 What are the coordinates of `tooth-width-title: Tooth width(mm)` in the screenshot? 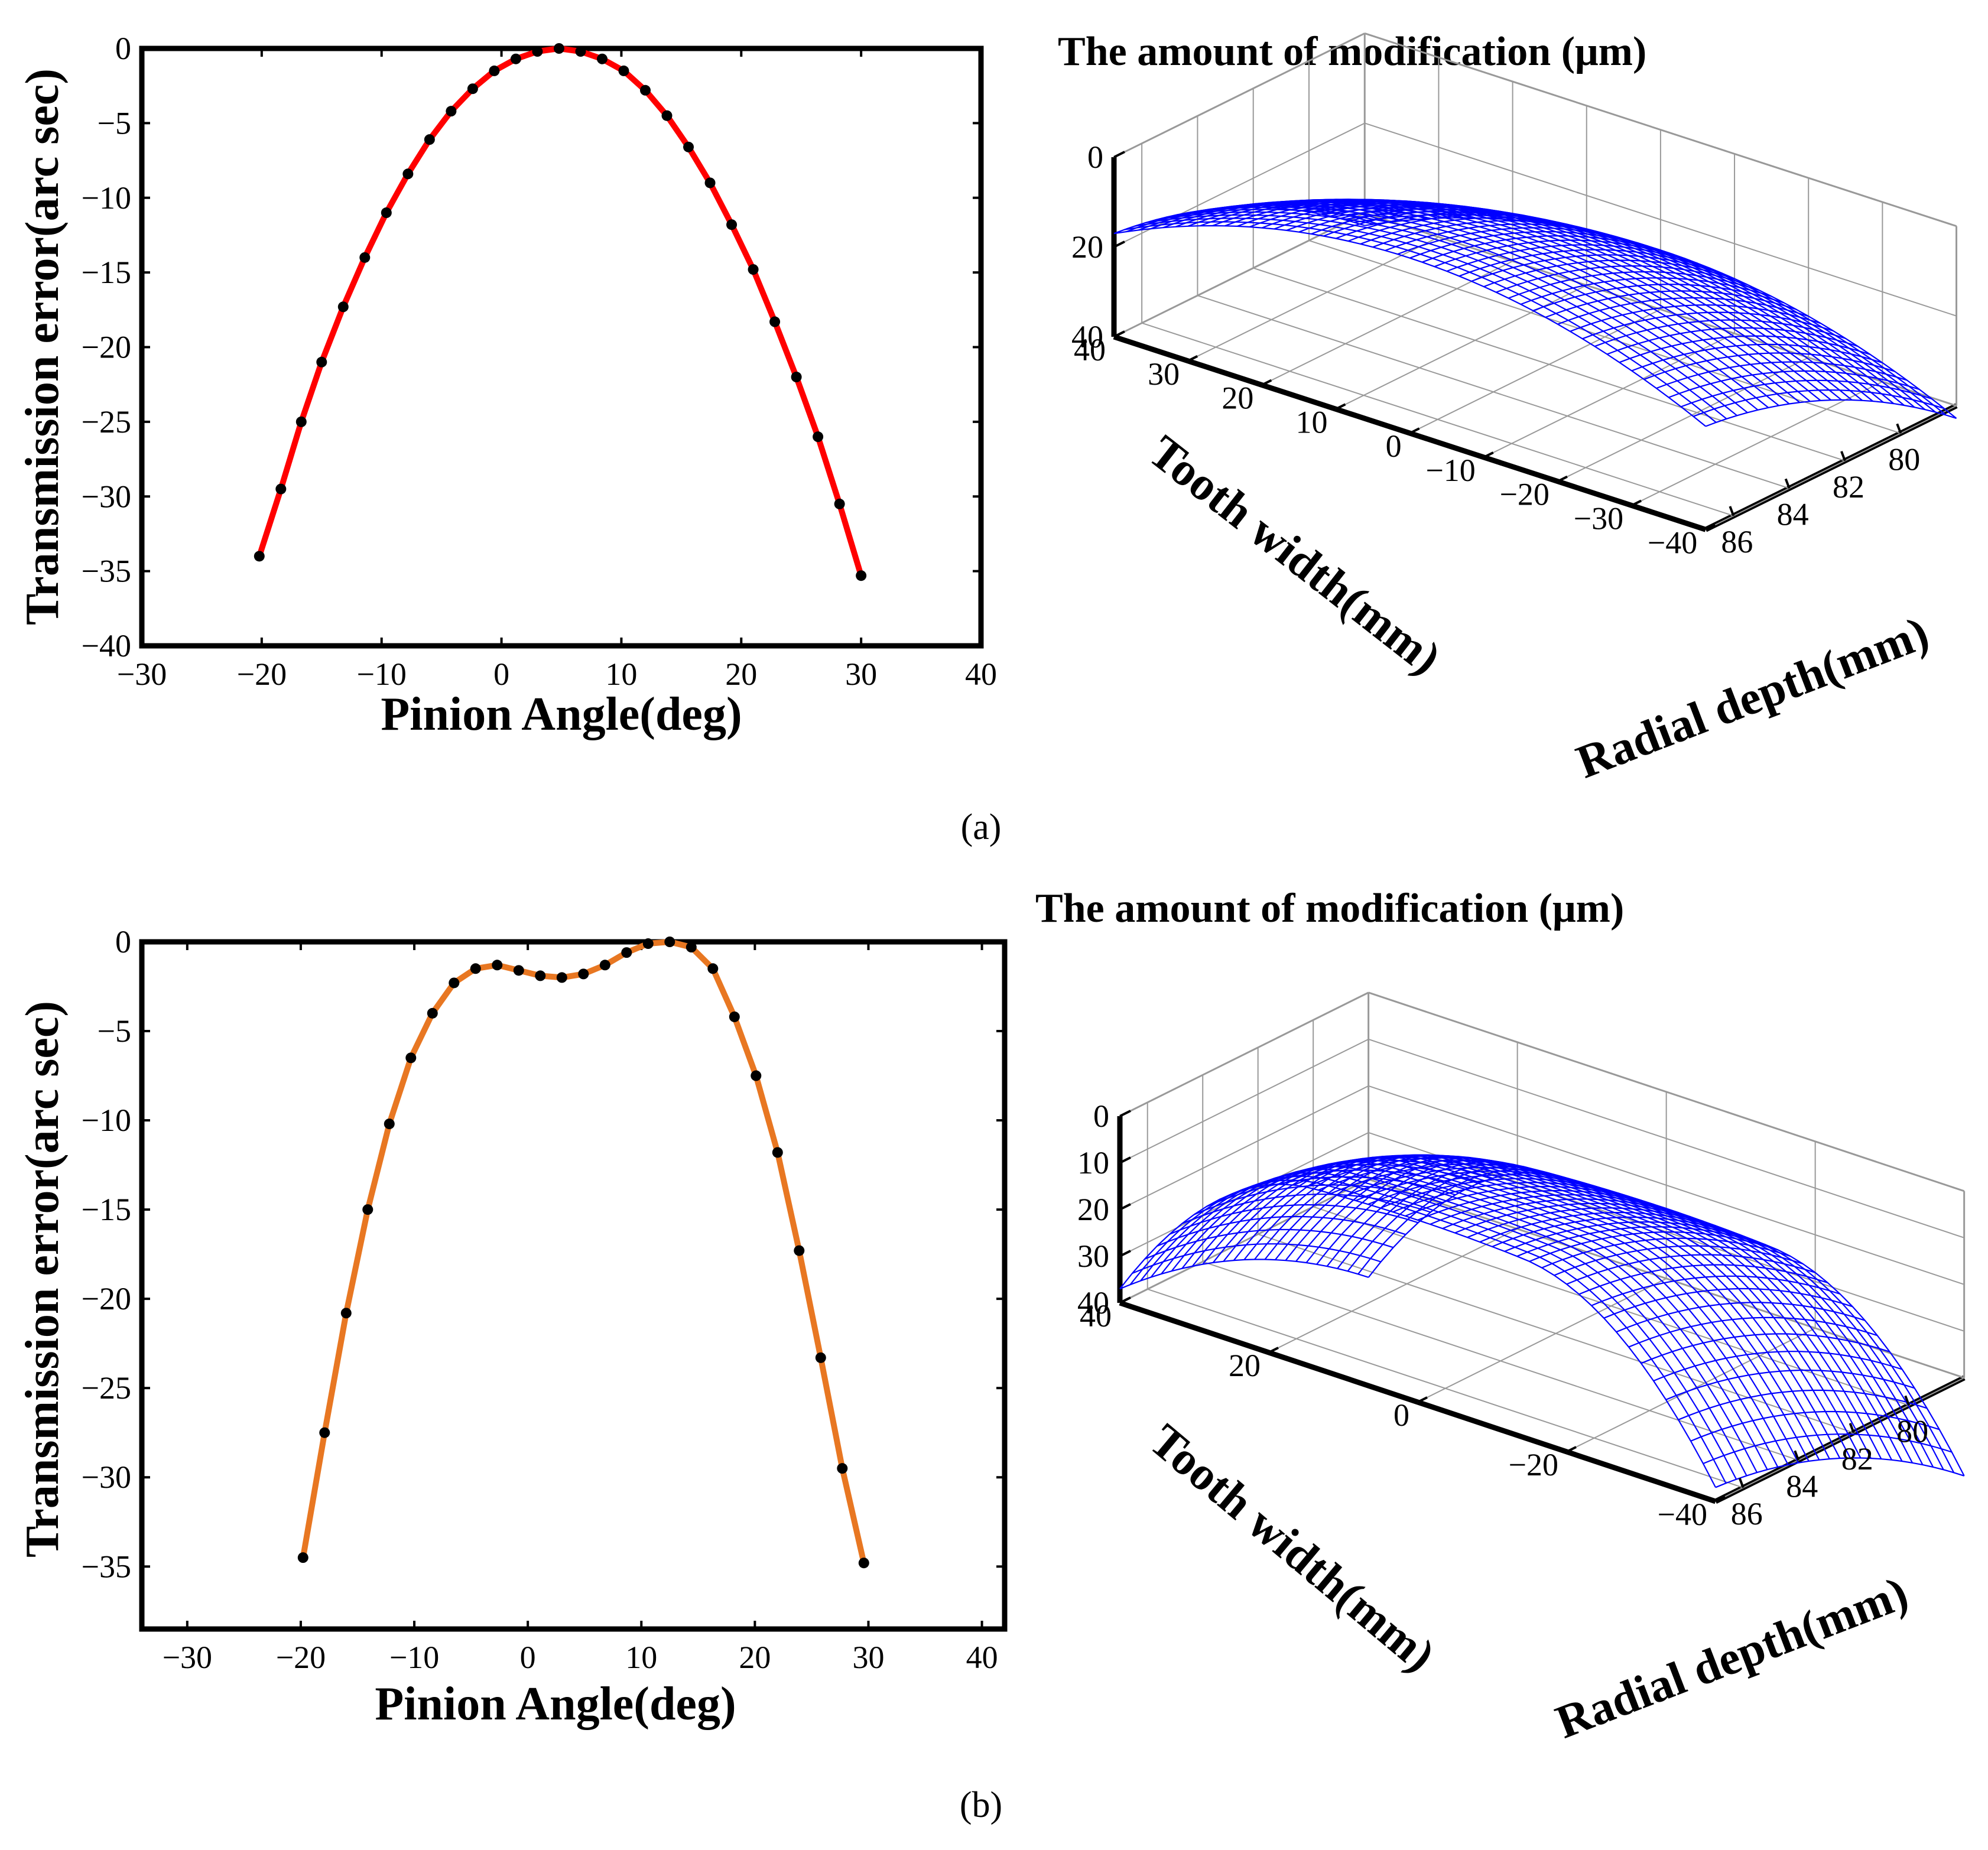 It's located at (1293, 1549).